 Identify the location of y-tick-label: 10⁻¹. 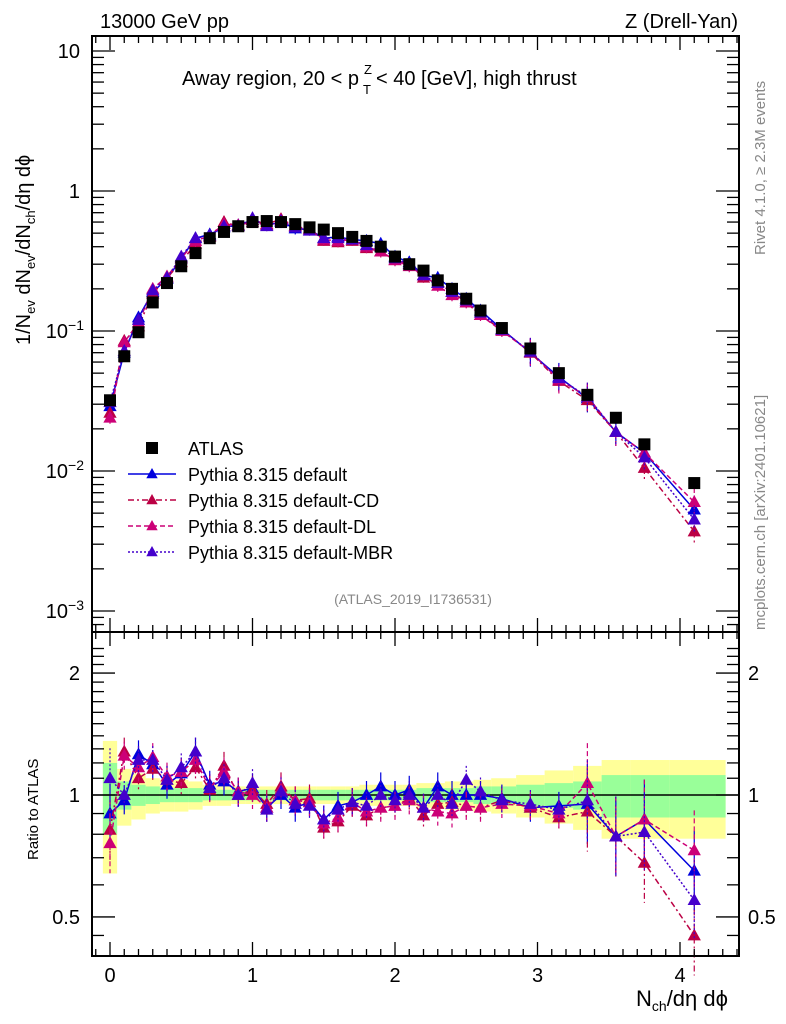
(65, 330).